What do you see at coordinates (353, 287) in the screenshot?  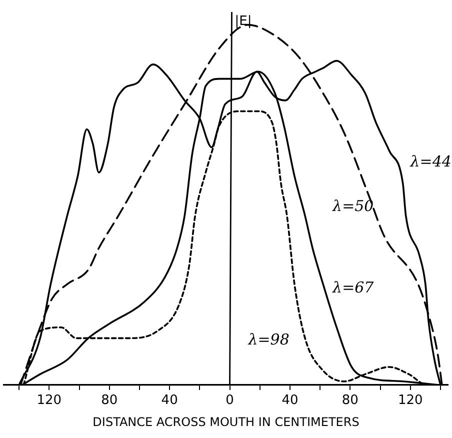 I see `series-label: λ=67` at bounding box center [353, 287].